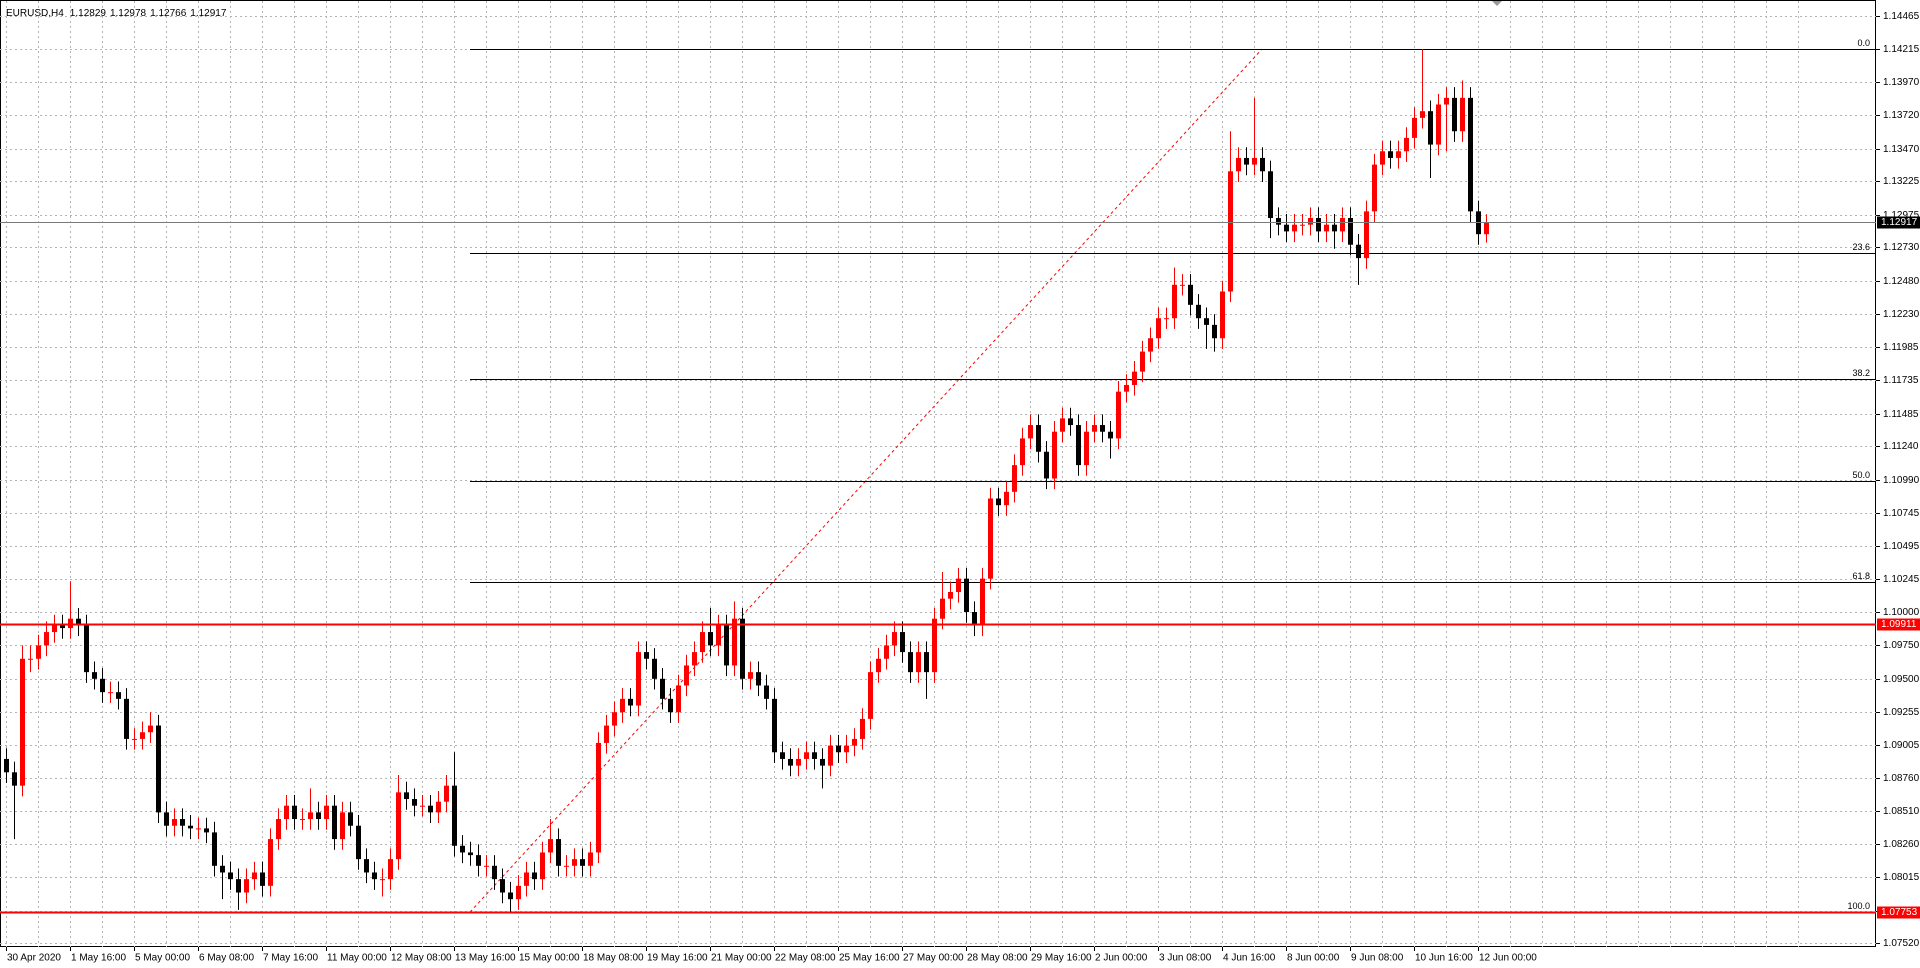 This screenshot has width=1920, height=968. I want to click on x-tick-label: 12 Jun 00:00, so click(1508, 958).